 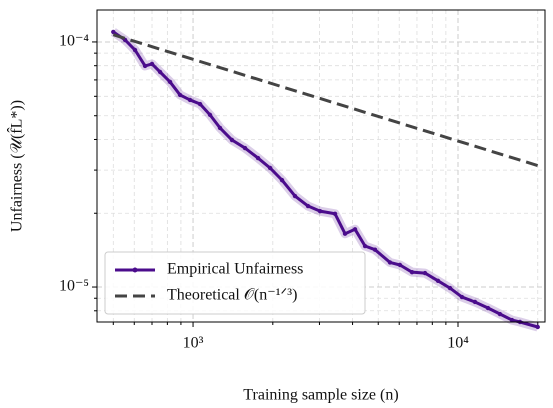 I want to click on y-tick-label: 10⁻⁴, so click(x=74, y=41).